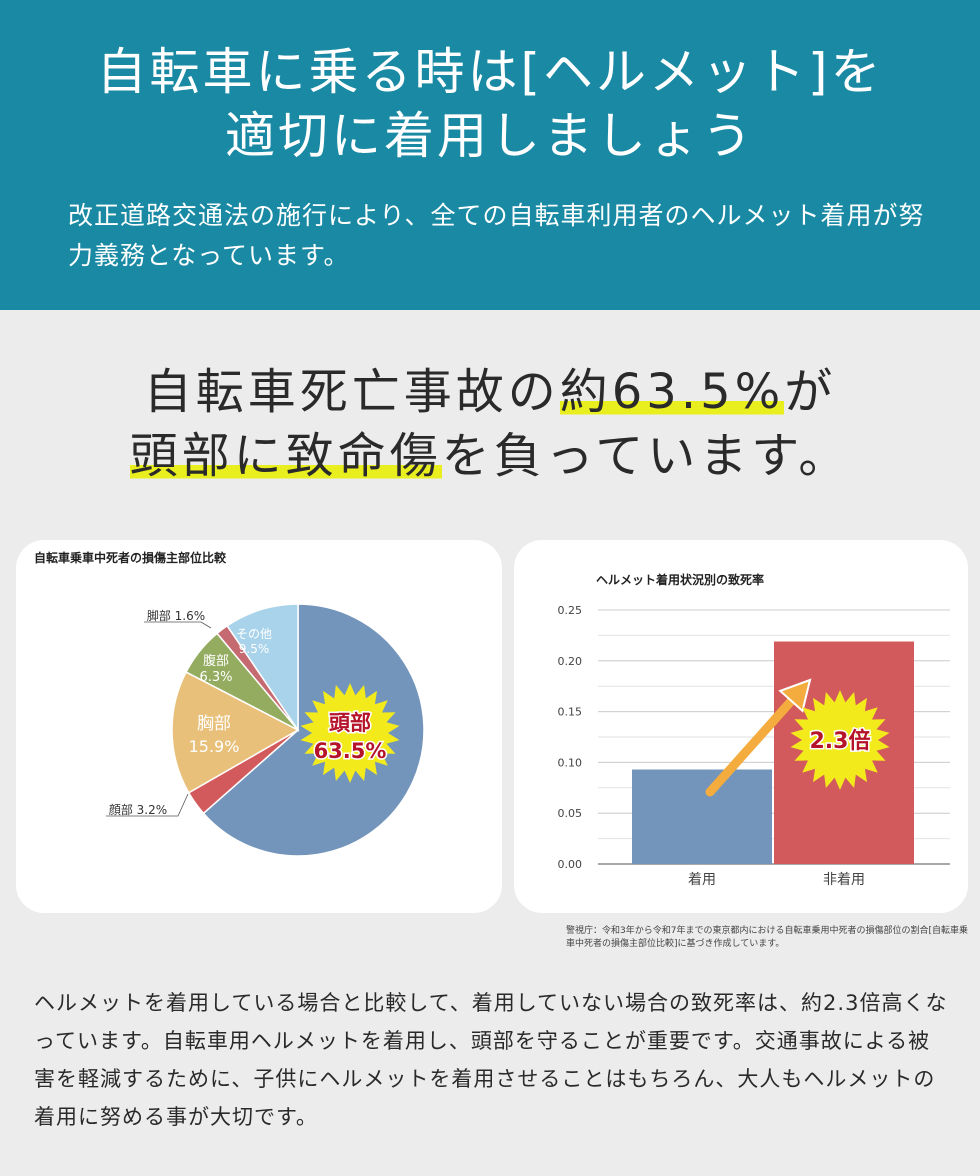  I want to click on bar-chart-title: ヘルメット着用状況別の致死率, so click(680, 579).